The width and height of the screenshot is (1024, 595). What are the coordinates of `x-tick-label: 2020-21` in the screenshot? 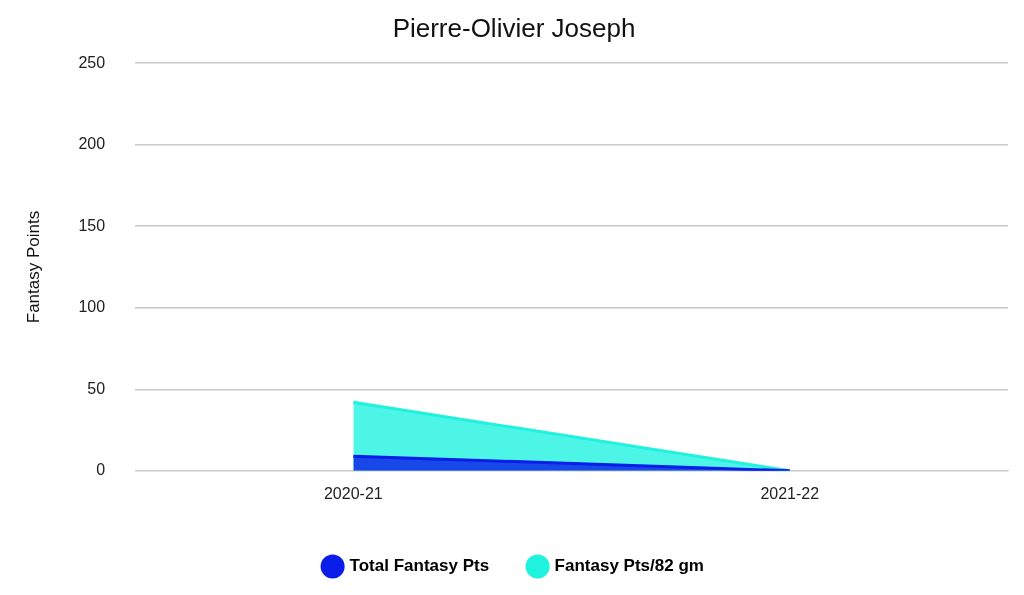 It's located at (353, 493).